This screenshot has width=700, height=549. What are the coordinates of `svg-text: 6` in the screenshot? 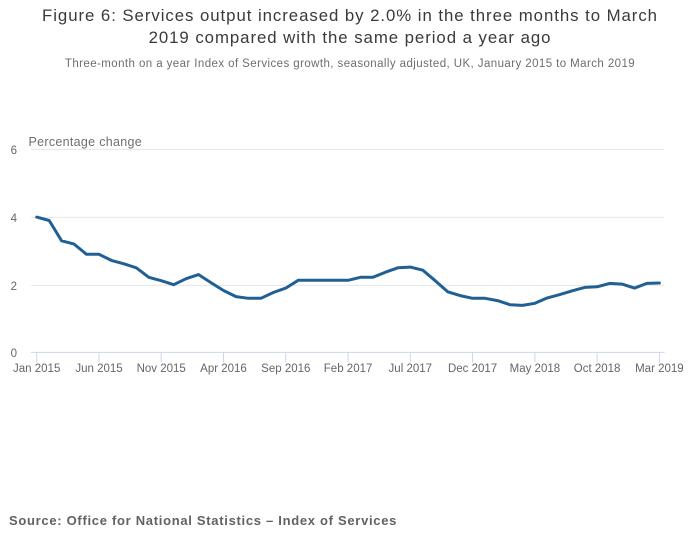 It's located at (14, 151).